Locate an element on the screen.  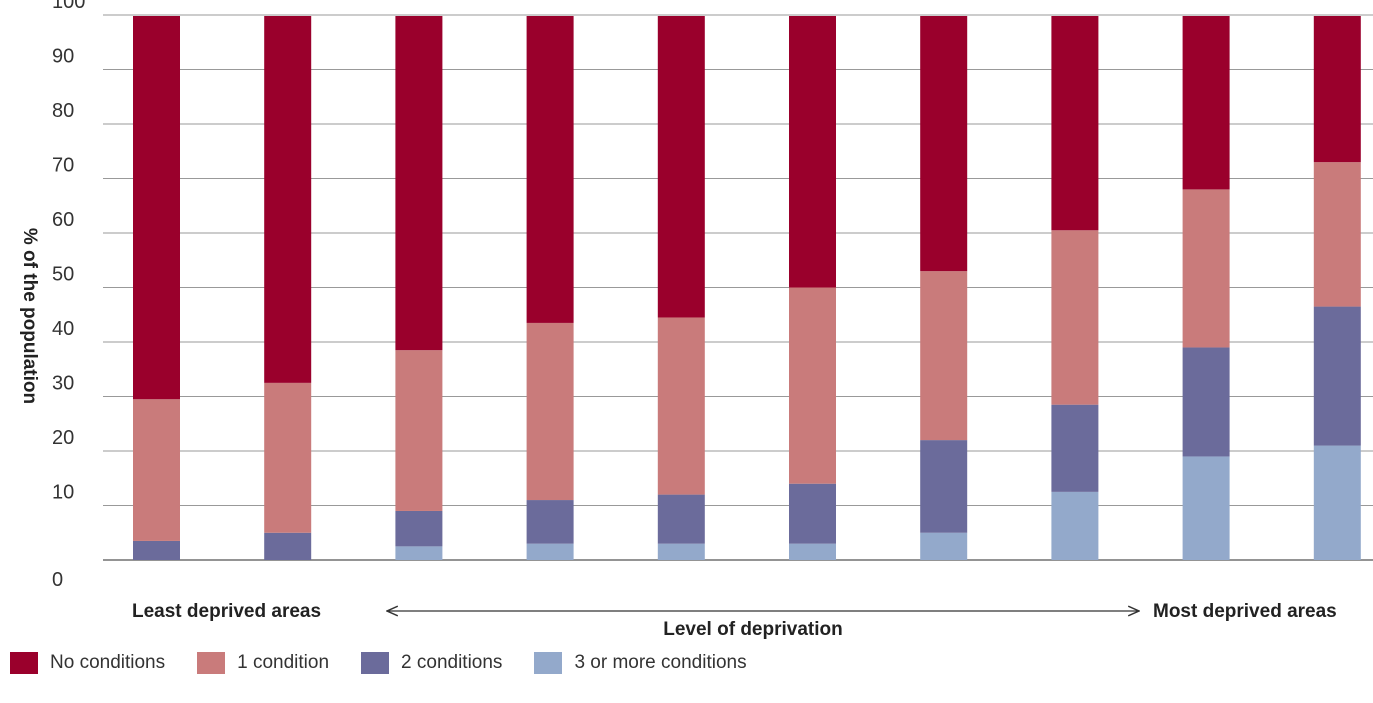
y-tick-label: 90 is located at coordinates (63, 57).